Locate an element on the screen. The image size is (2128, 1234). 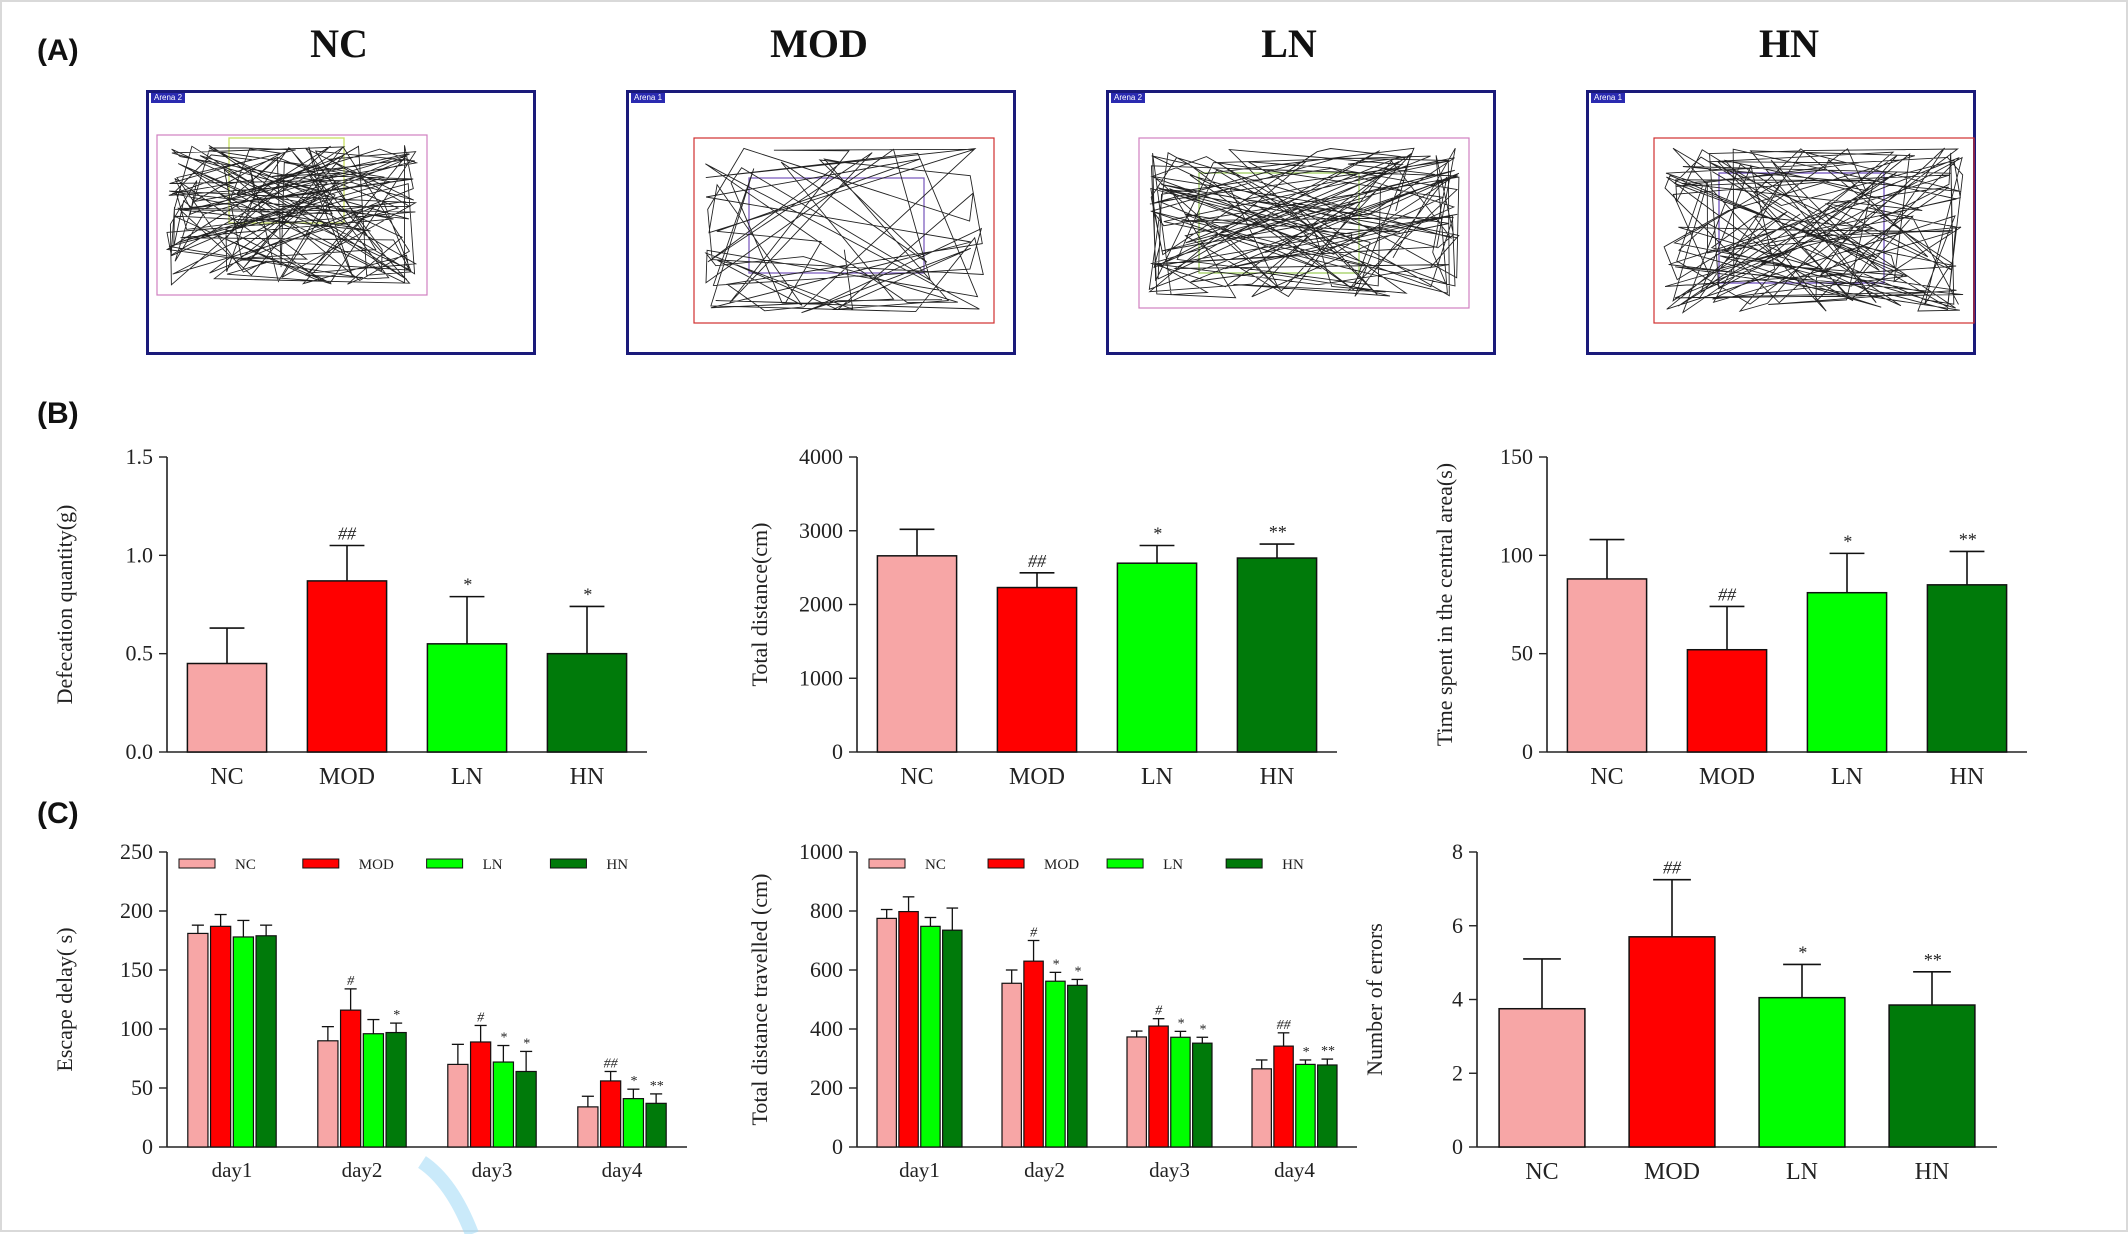
legend-label-nc: NC is located at coordinates (245, 865).